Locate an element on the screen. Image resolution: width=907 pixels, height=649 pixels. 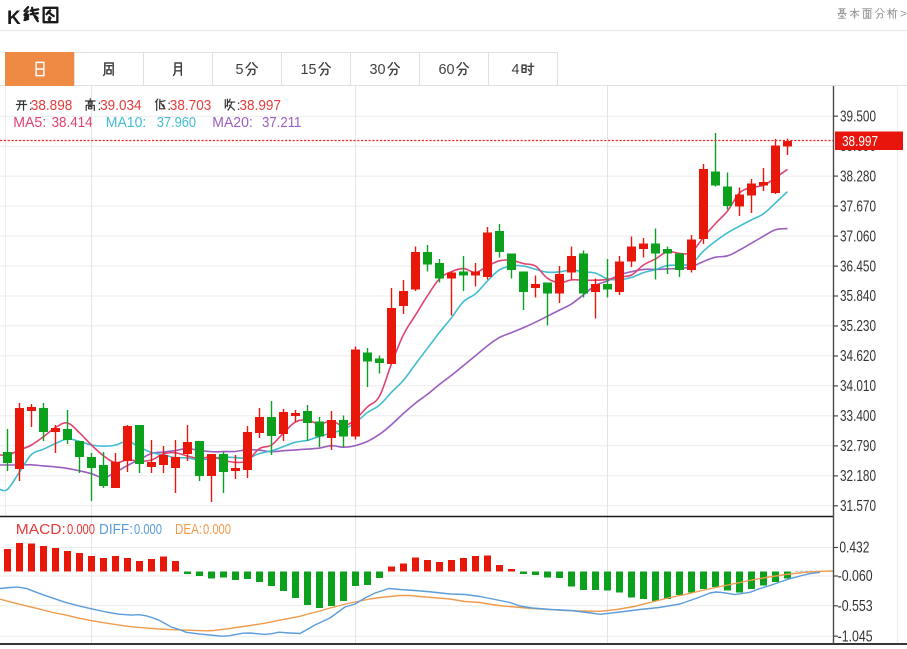
svg-text: 34.620 is located at coordinates (858, 356).